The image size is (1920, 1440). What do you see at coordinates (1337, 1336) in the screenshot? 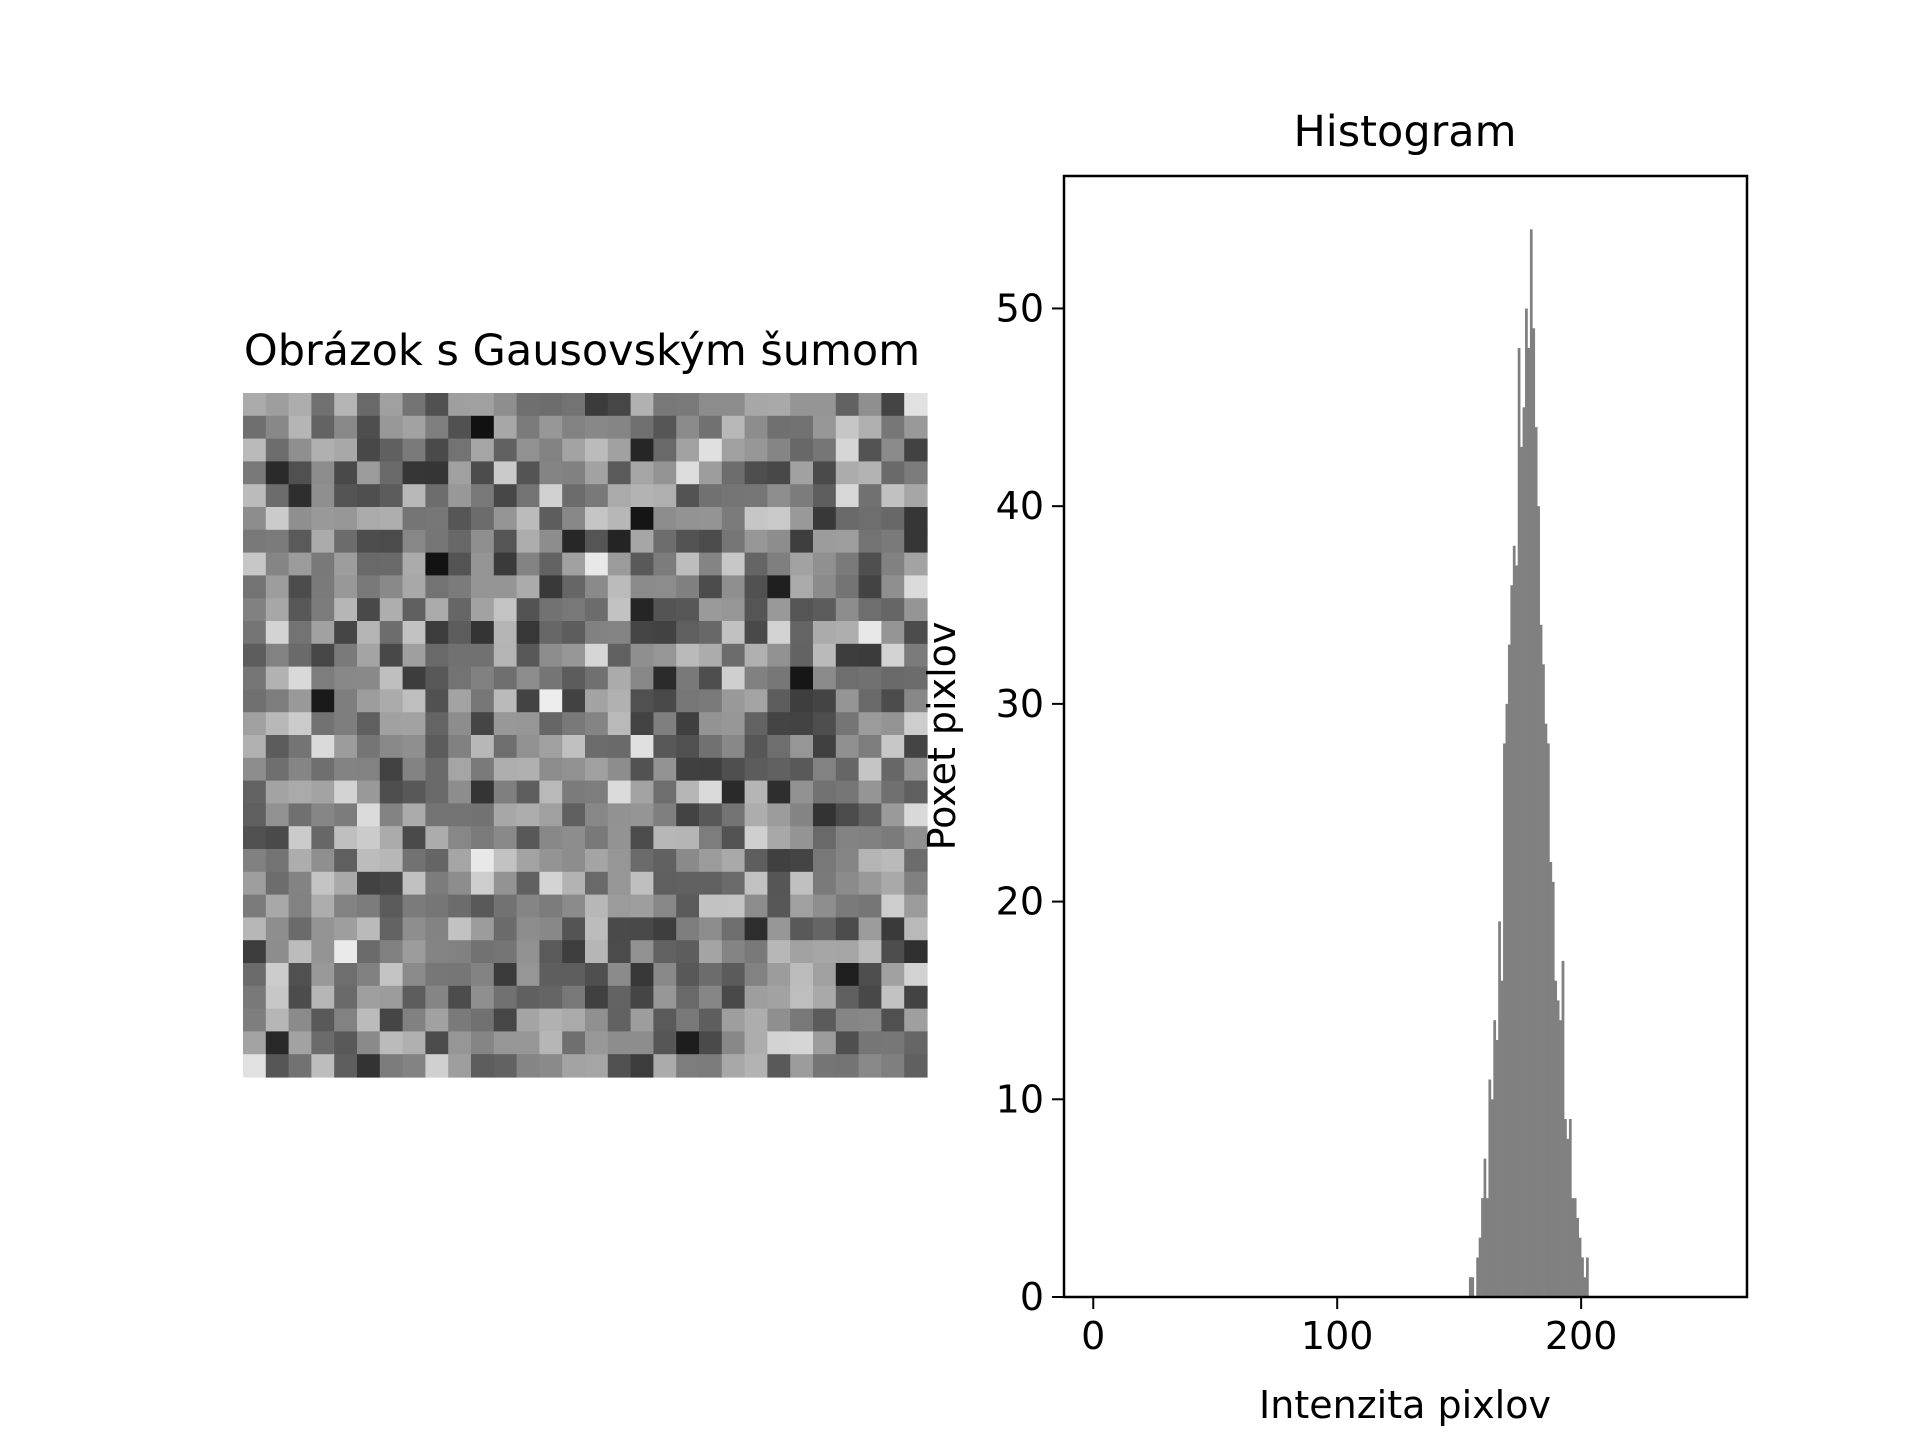
I see `x-tick-label: 100` at bounding box center [1337, 1336].